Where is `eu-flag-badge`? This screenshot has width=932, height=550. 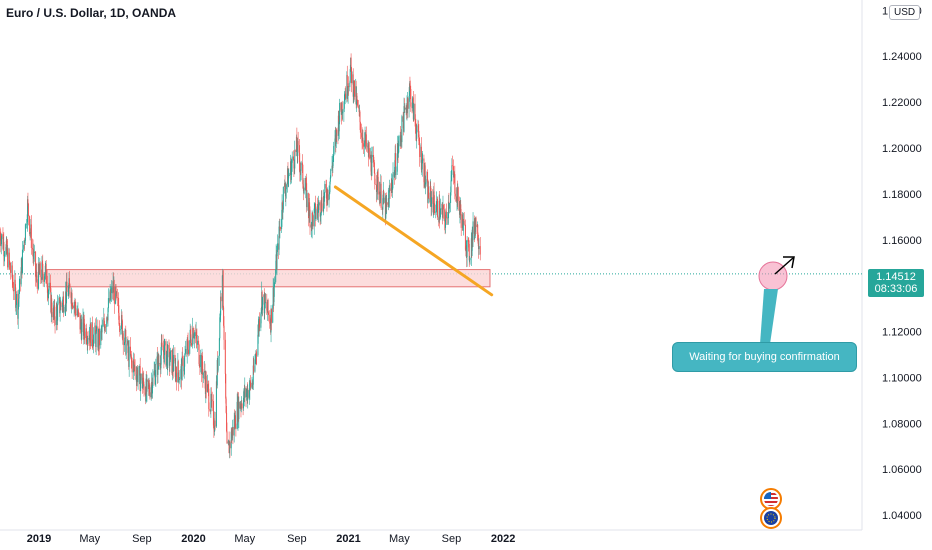
eu-flag-badge is located at coordinates (771, 518).